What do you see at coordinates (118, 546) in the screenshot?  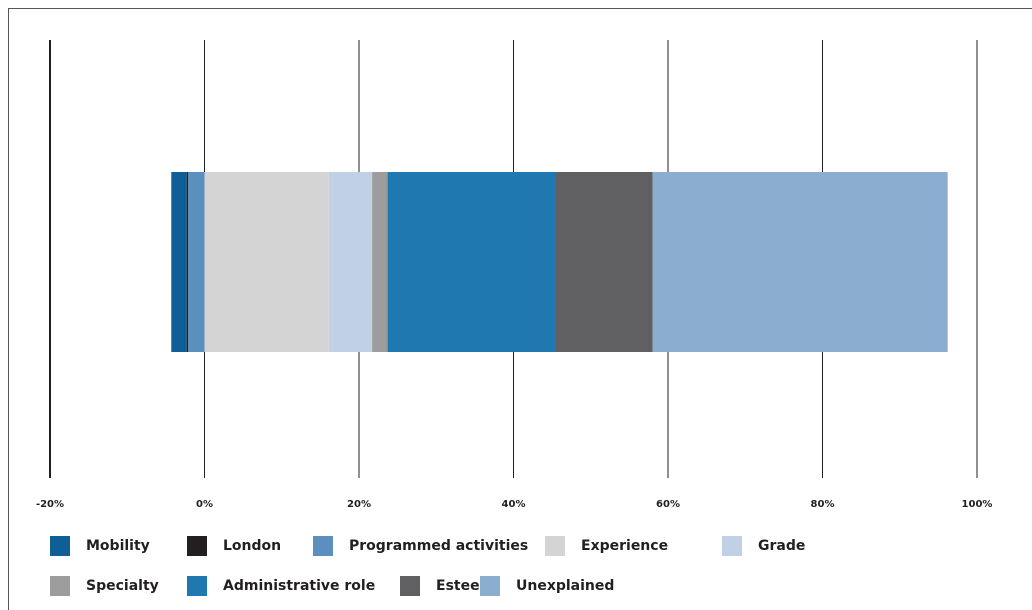 I see `legend-label: Mobility` at bounding box center [118, 546].